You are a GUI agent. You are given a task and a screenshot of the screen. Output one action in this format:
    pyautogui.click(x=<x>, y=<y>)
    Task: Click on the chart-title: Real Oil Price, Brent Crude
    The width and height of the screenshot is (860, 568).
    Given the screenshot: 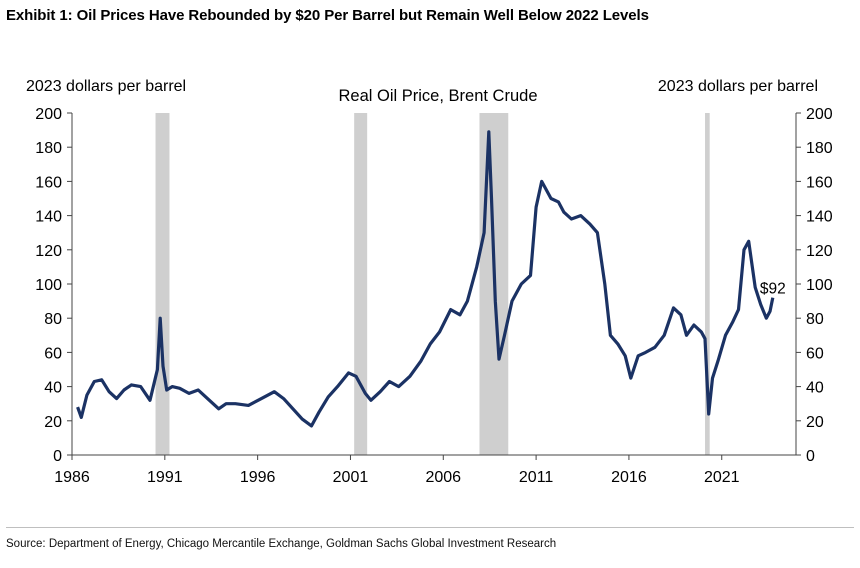 What is the action you would take?
    pyautogui.click(x=438, y=96)
    